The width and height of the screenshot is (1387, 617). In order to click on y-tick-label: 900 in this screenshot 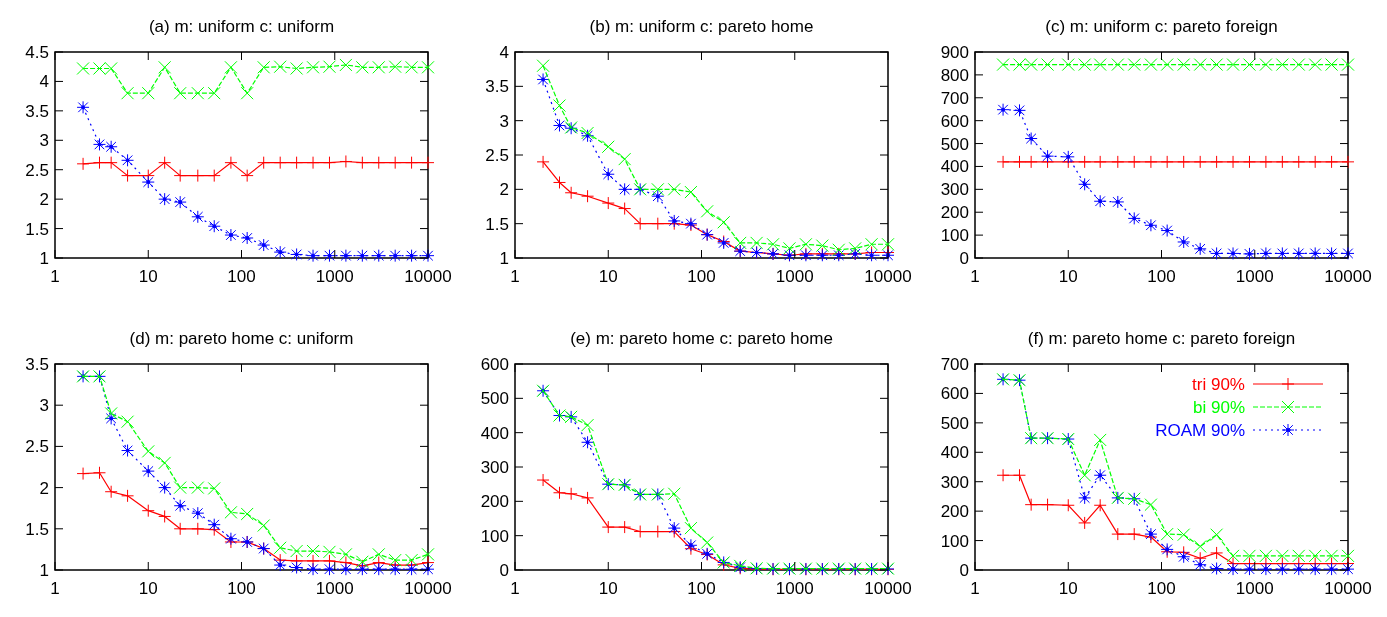, I will do `click(954, 52)`.